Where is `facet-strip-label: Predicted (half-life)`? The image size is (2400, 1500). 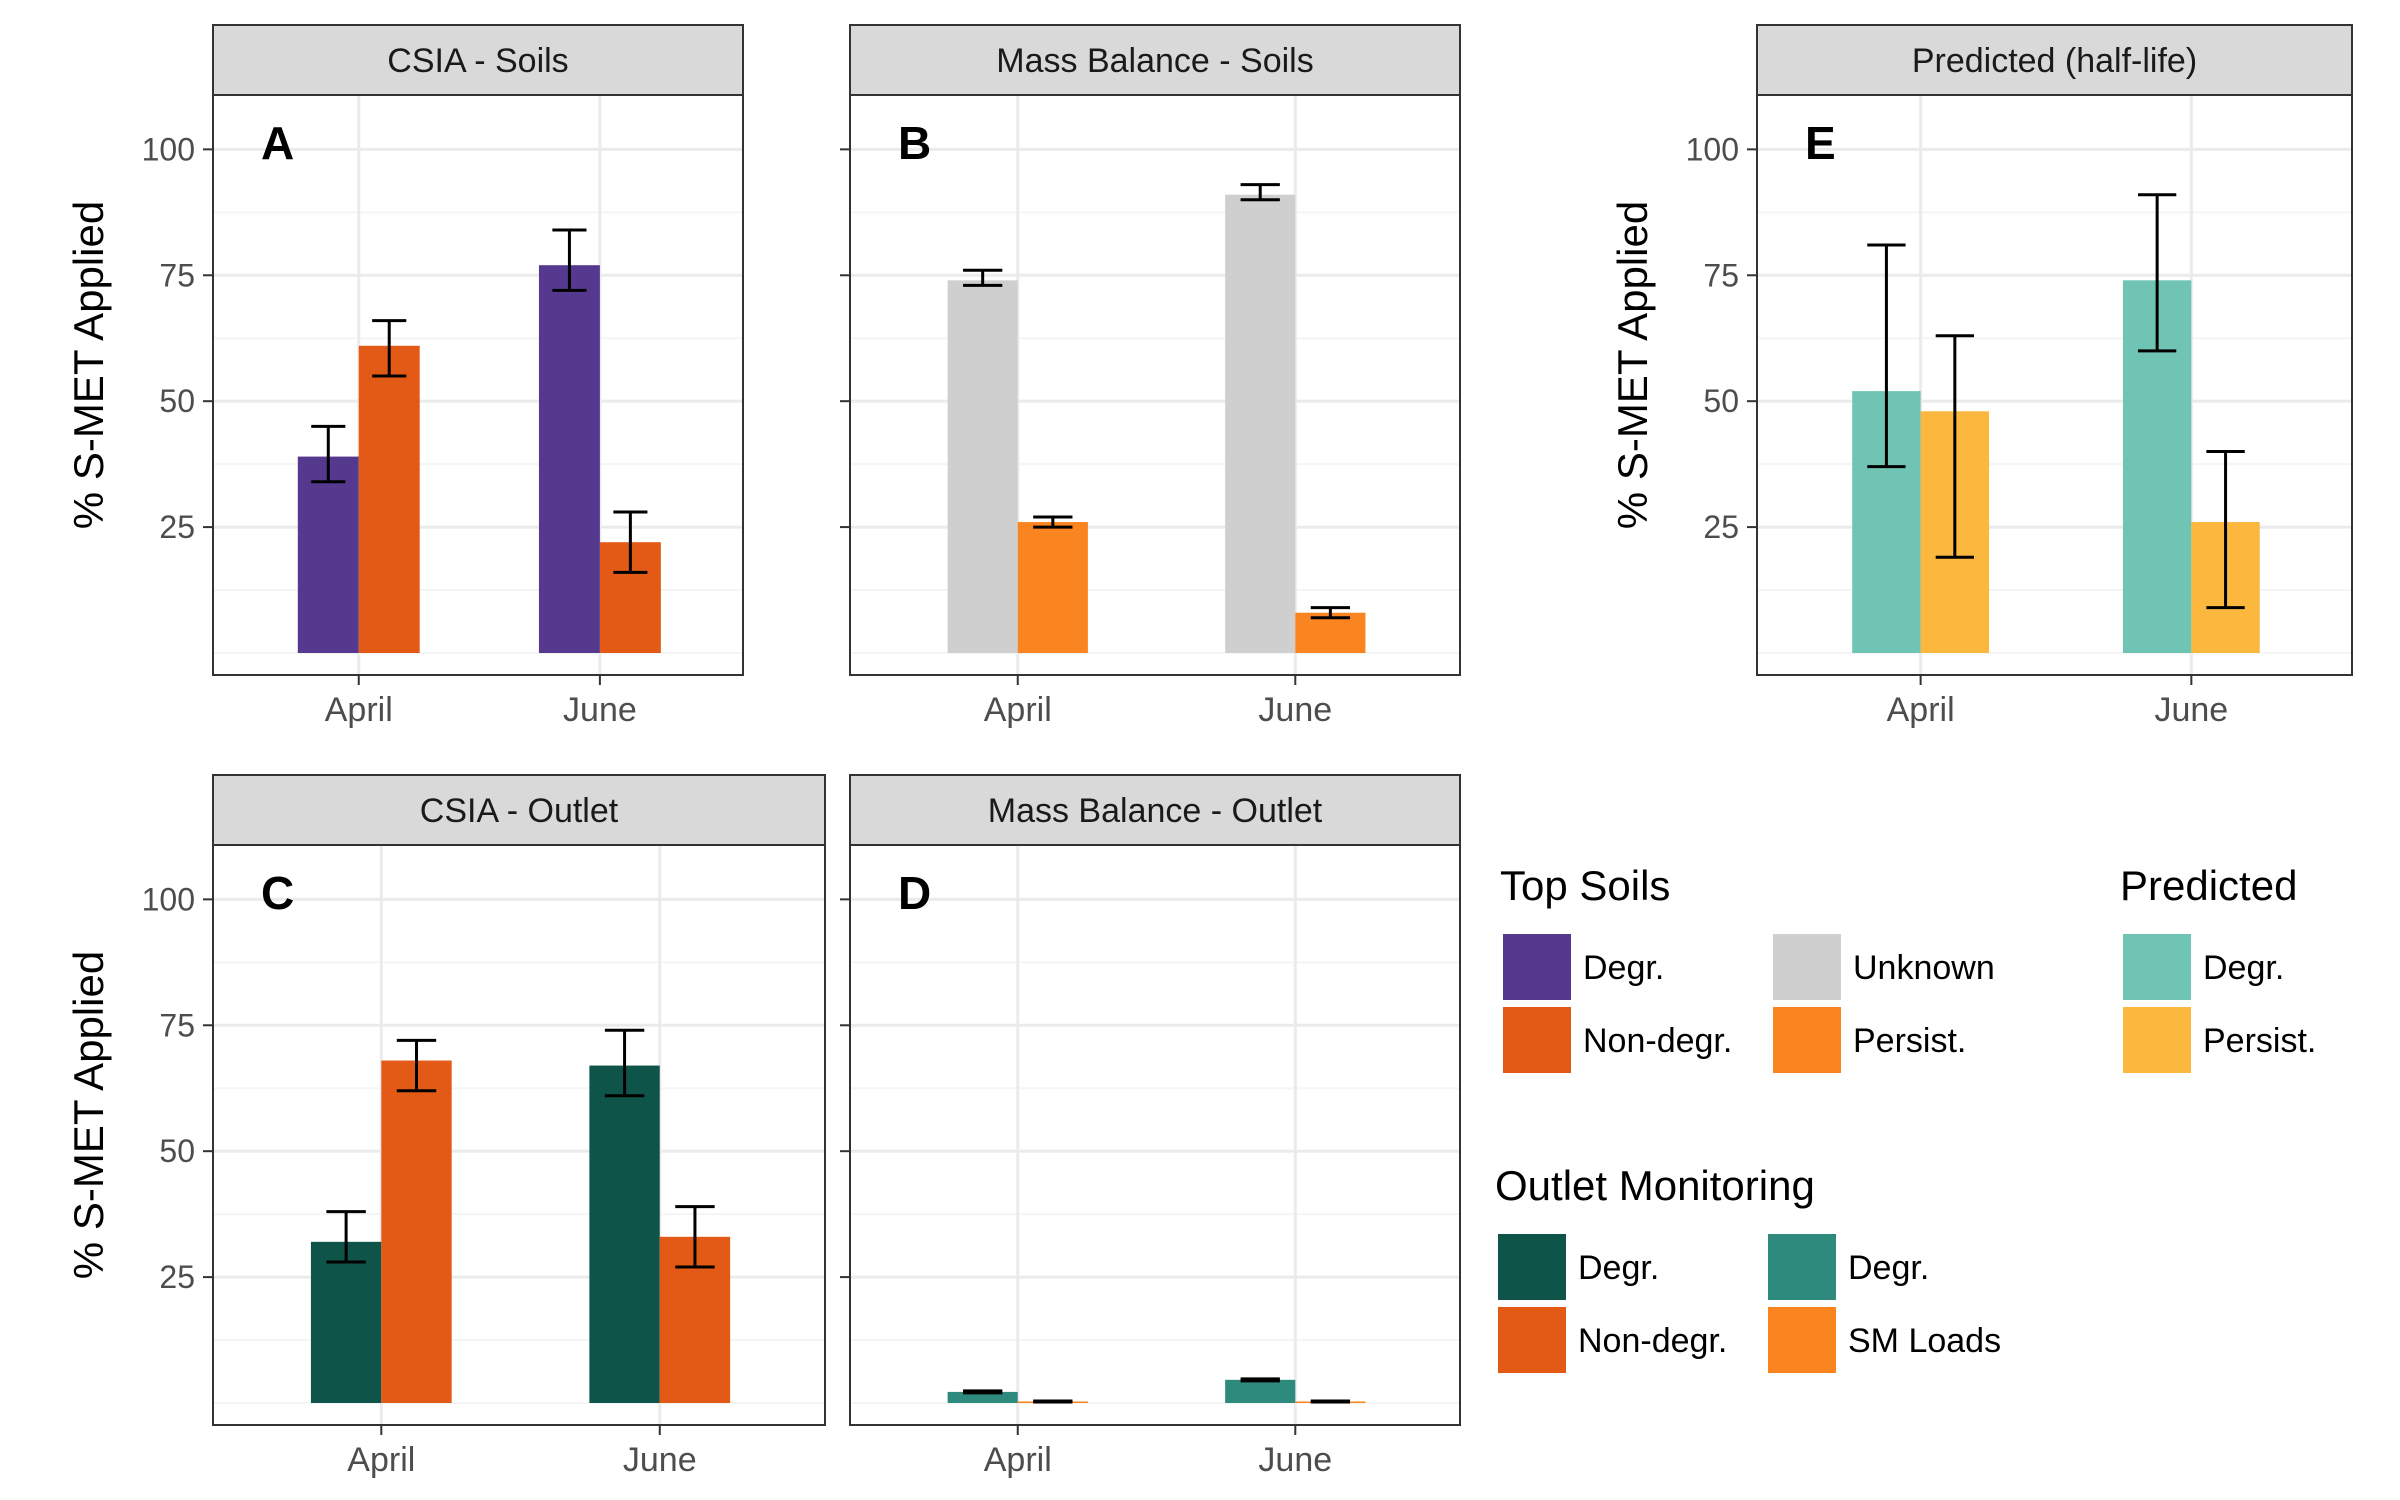
facet-strip-label: Predicted (half-life) is located at coordinates (2054, 61).